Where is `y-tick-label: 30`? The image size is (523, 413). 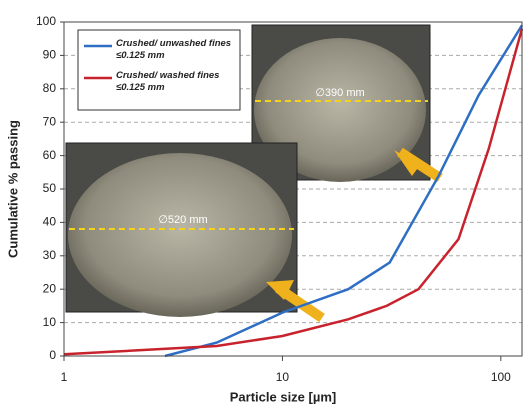
y-tick-label: 30 is located at coordinates (50, 255).